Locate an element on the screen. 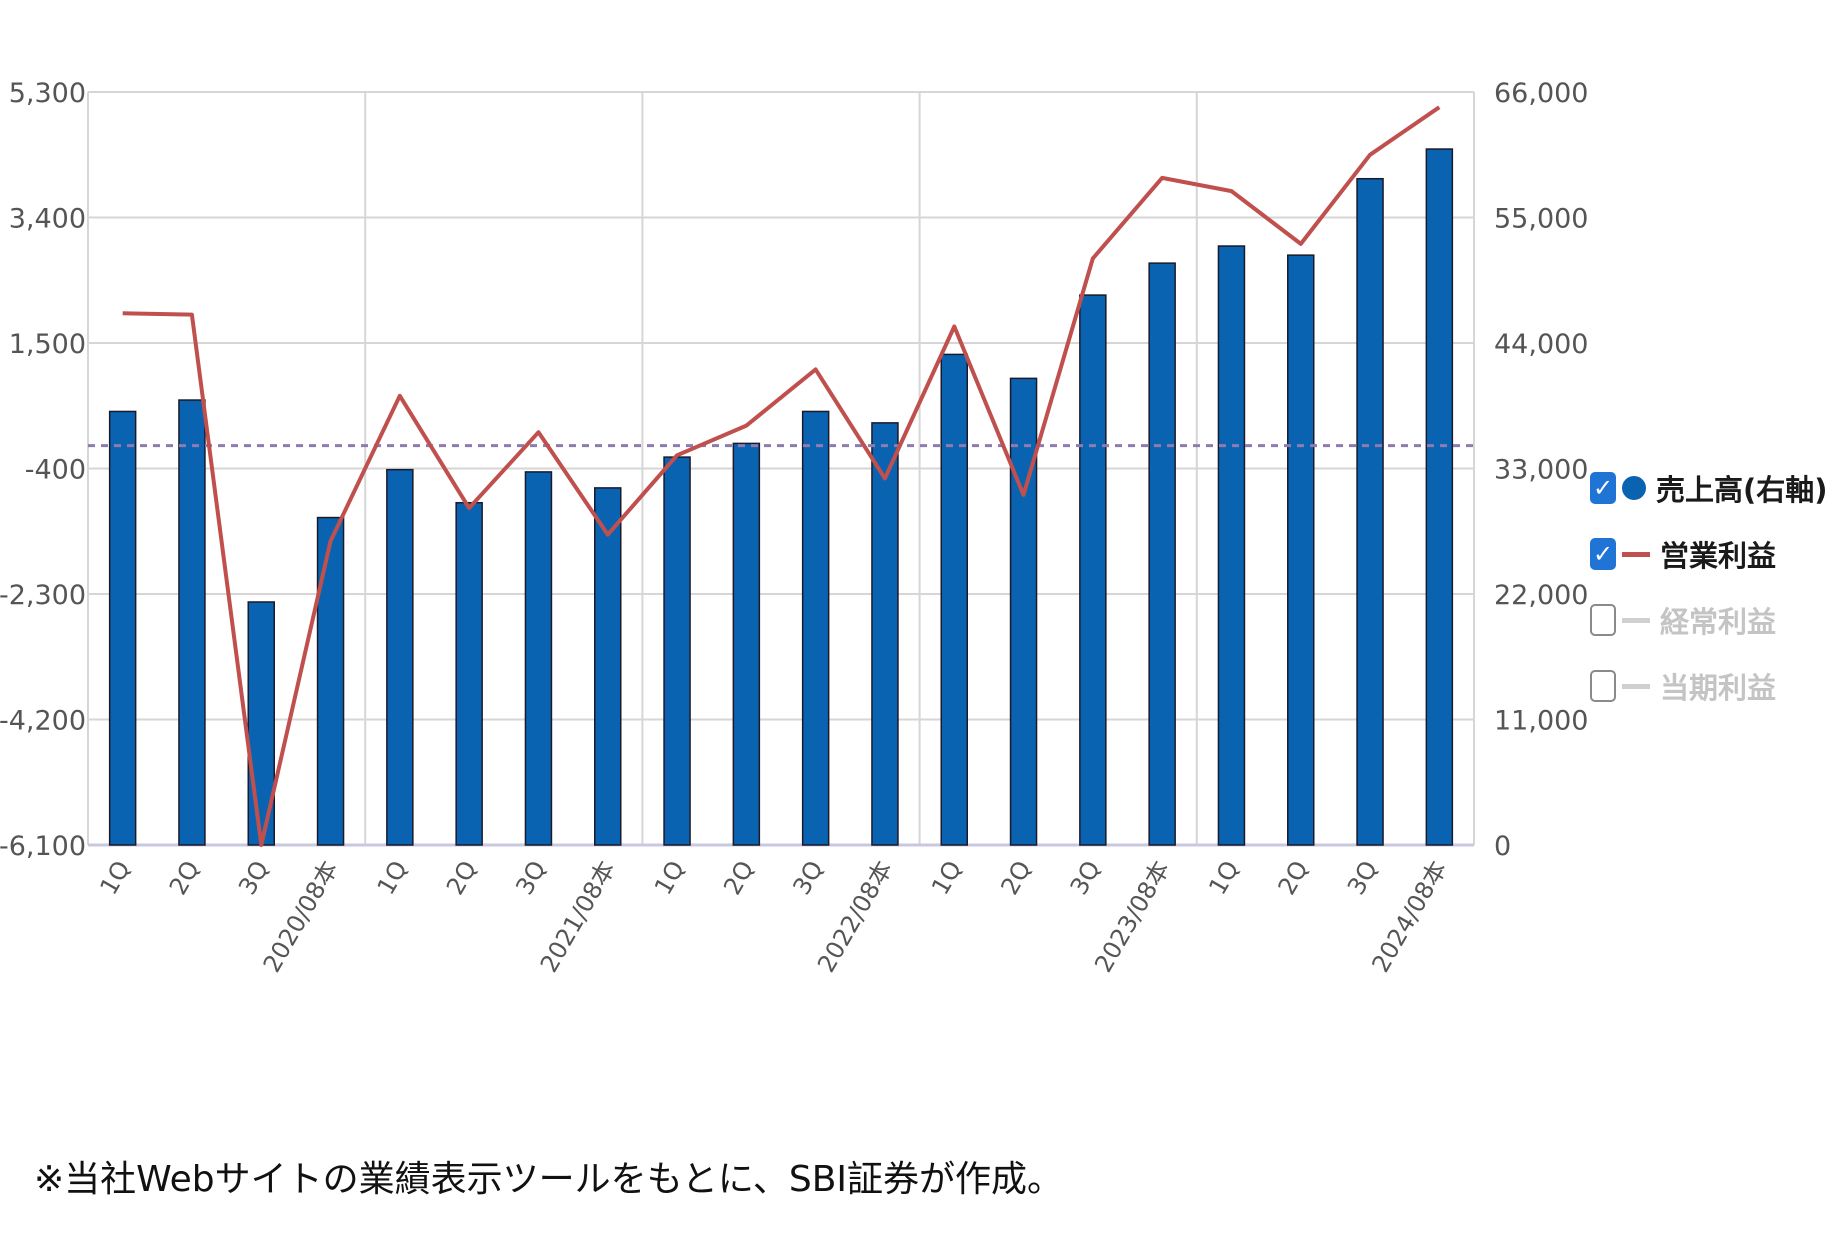  left-axis-tick-label: 3,400 is located at coordinates (47, 219).